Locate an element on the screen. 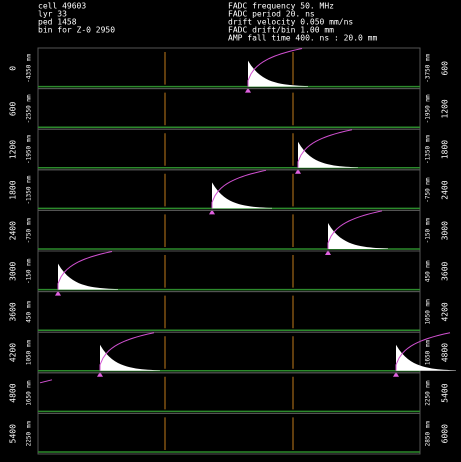 The width and height of the screenshot is (461, 462). header-text: cell 49603 is located at coordinates (62, 6).